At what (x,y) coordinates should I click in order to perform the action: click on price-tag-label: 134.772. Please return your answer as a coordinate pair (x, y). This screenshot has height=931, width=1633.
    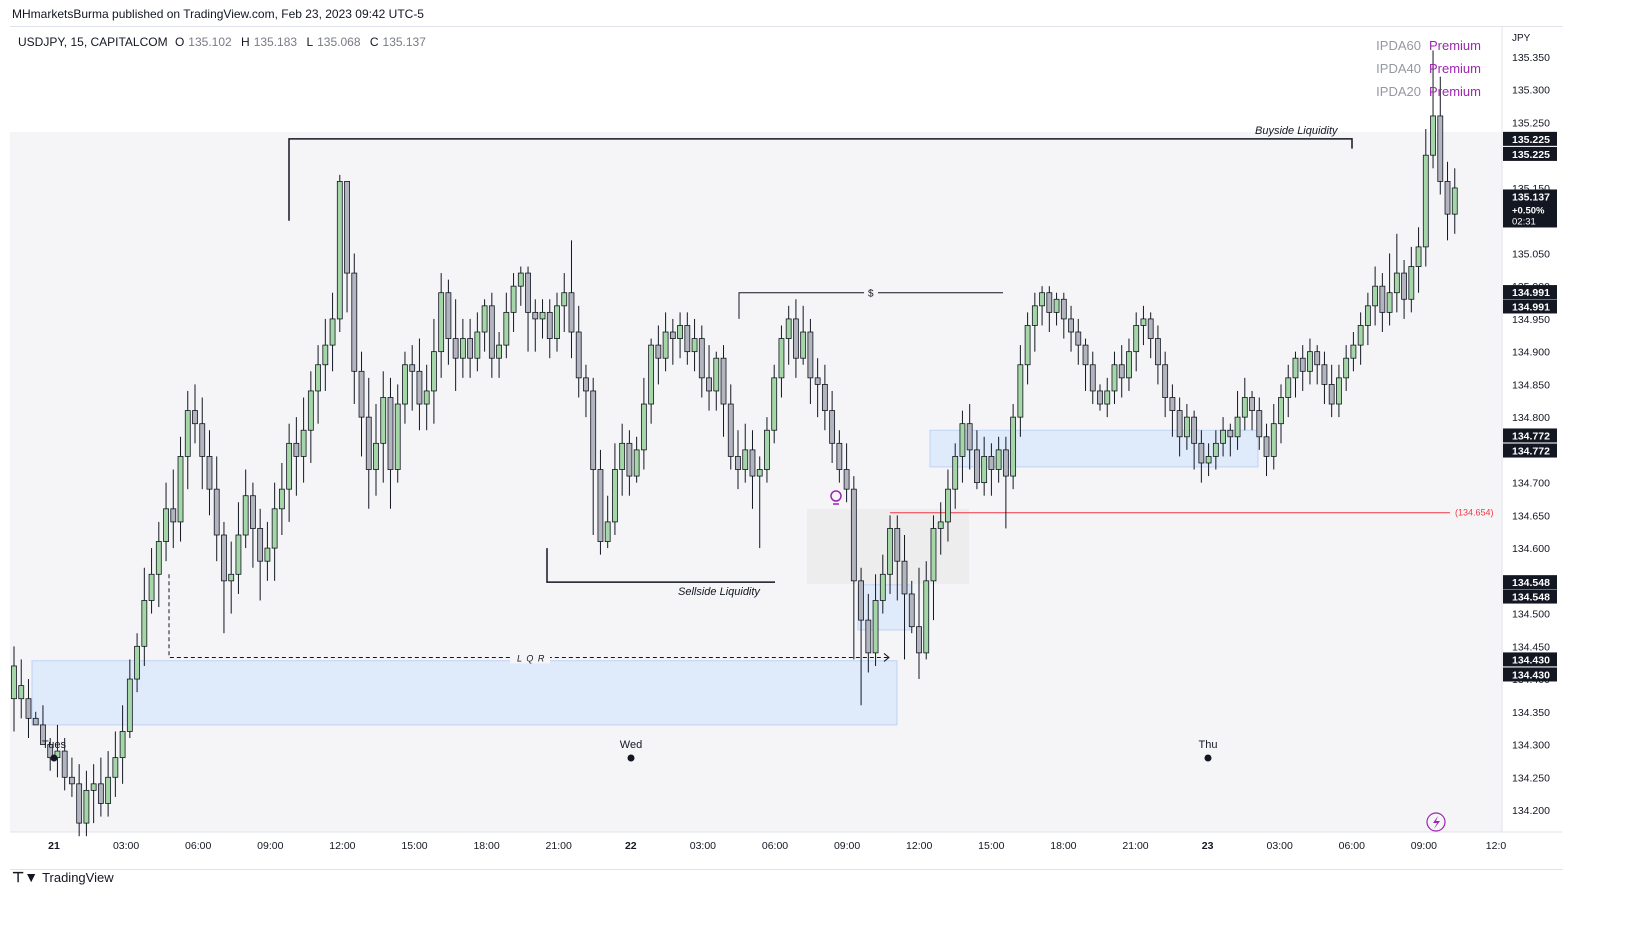
    Looking at the image, I should click on (1531, 452).